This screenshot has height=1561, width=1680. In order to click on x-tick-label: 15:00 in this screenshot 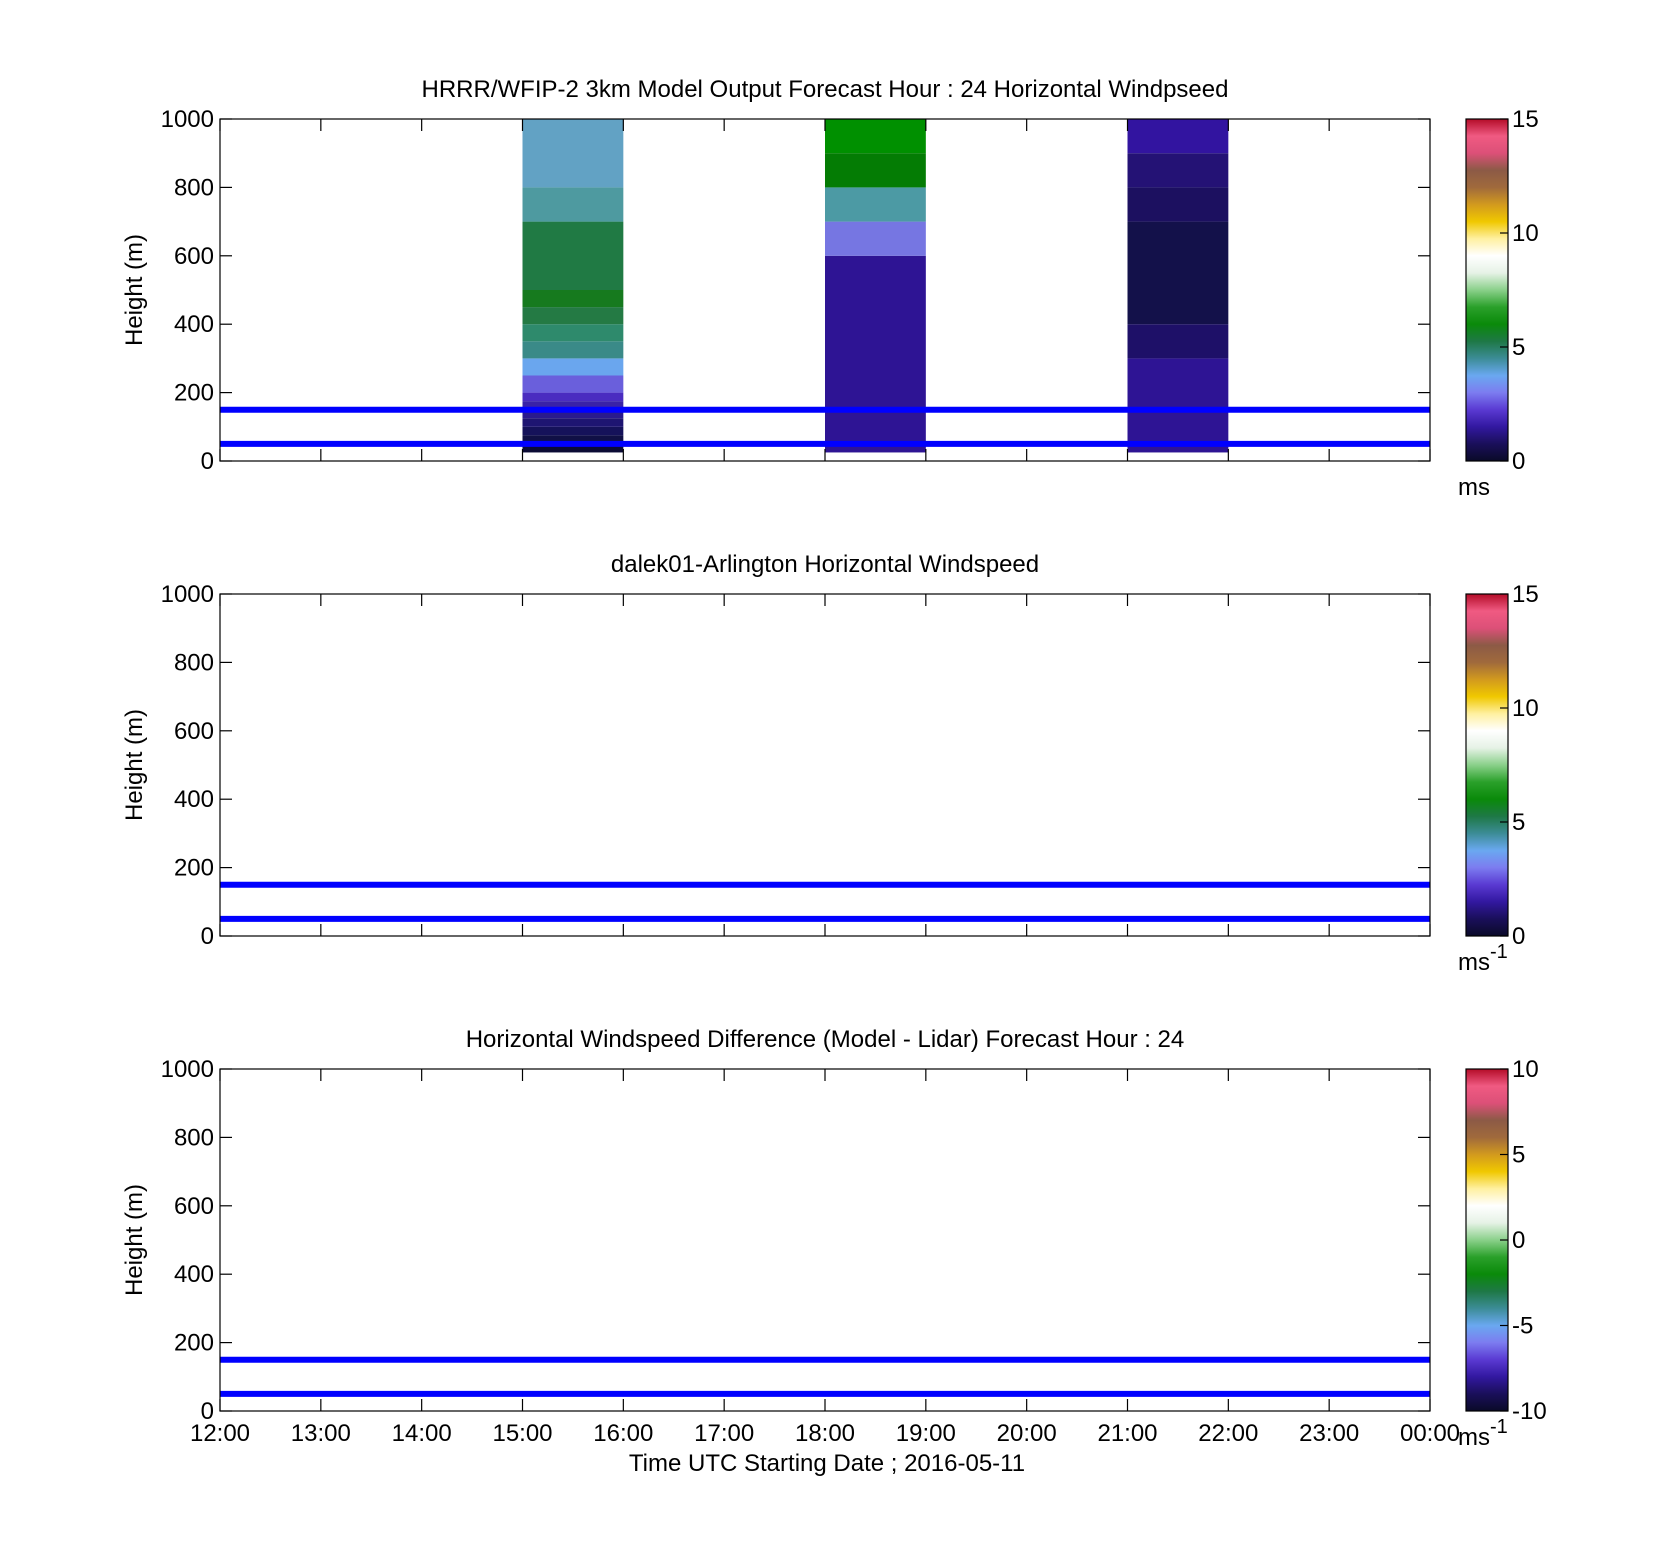, I will do `click(522, 1433)`.